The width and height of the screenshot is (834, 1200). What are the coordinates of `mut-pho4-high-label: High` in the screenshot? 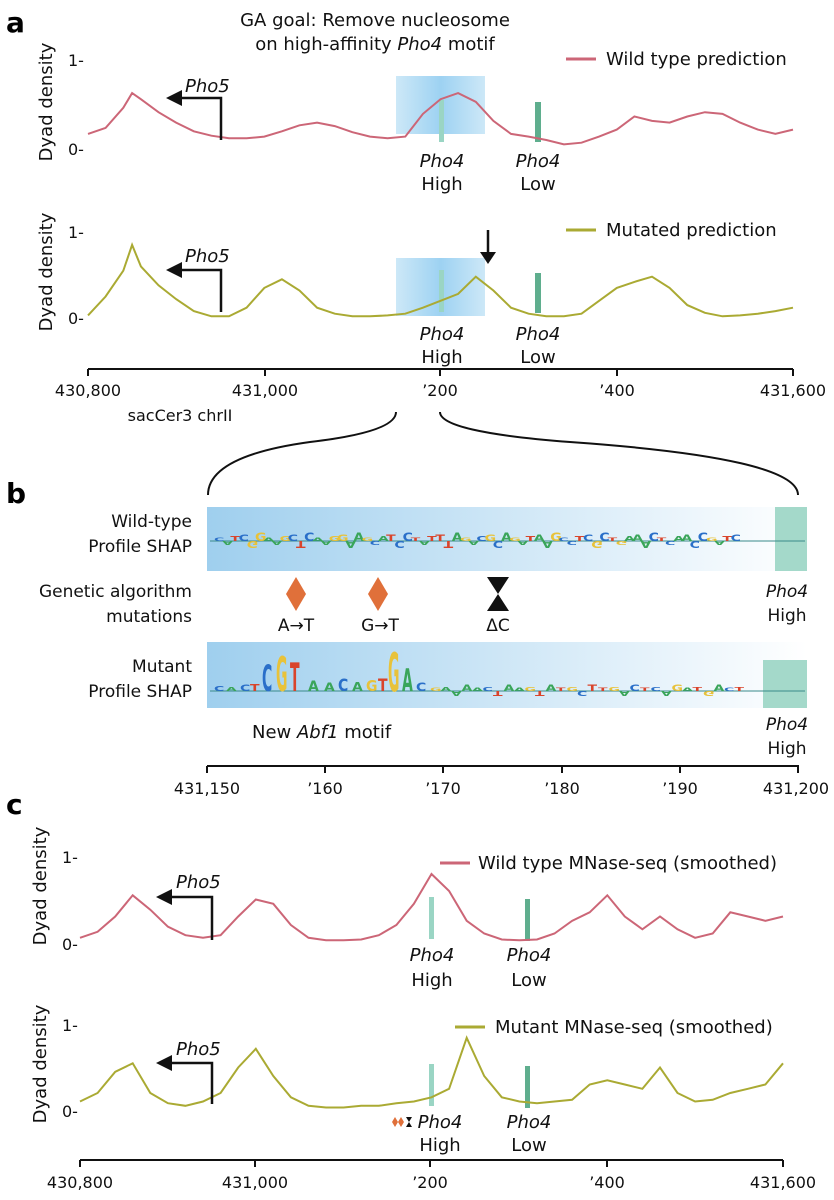 It's located at (786, 749).